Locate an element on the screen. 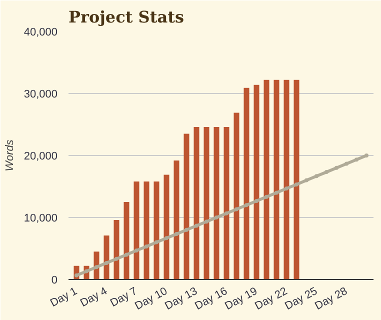 The height and width of the screenshot is (320, 381). y-tick-label: 0 is located at coordinates (54, 280).